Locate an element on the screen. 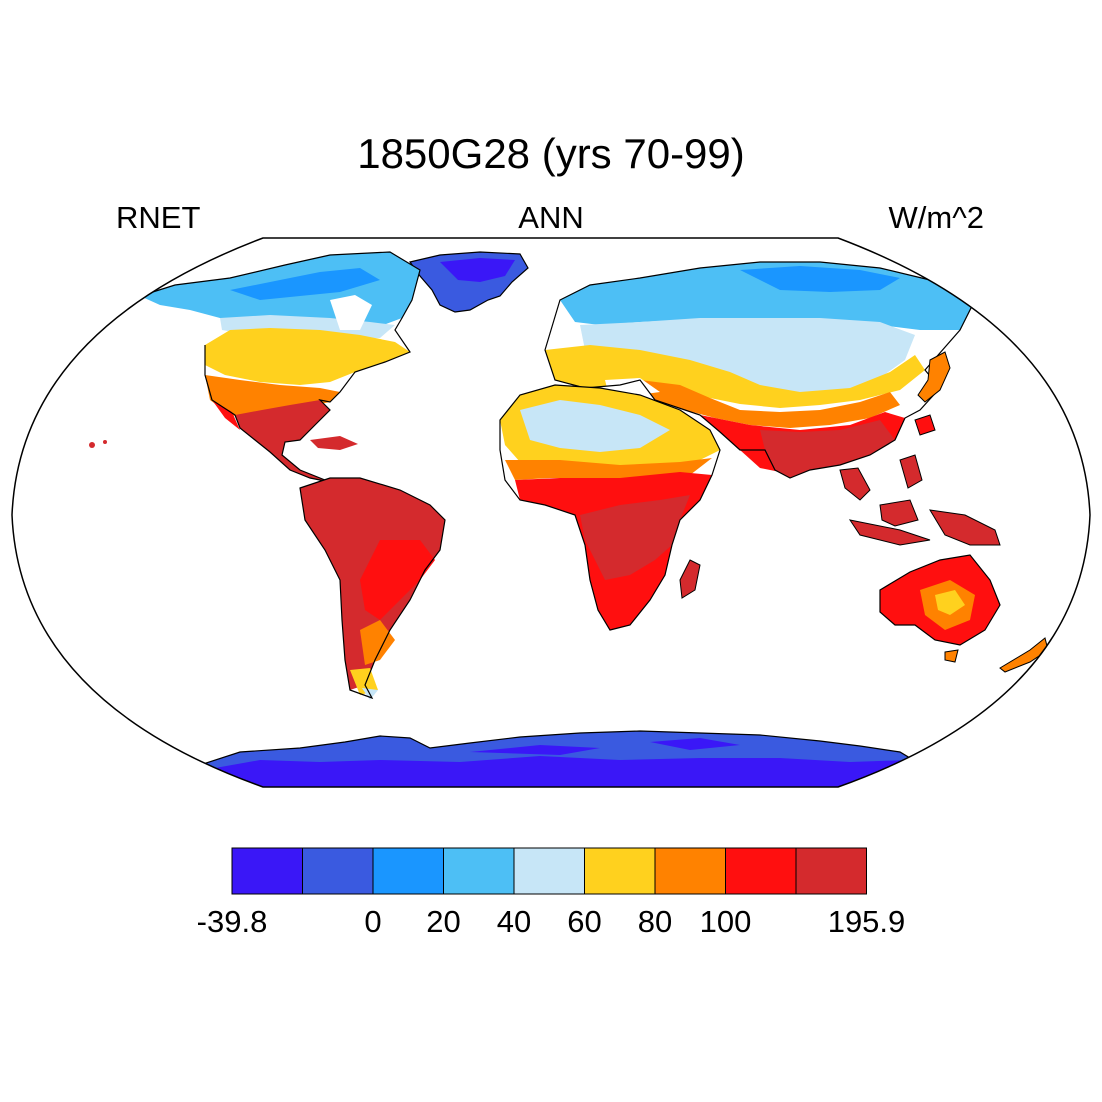  season-label: ANN is located at coordinates (551, 217).